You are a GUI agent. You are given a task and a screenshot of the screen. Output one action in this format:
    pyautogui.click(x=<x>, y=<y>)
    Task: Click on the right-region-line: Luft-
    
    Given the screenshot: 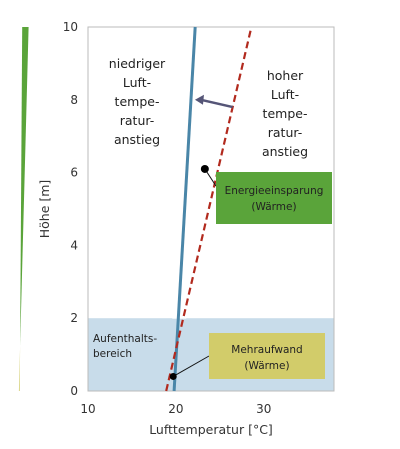 What is the action you would take?
    pyautogui.click(x=285, y=94)
    